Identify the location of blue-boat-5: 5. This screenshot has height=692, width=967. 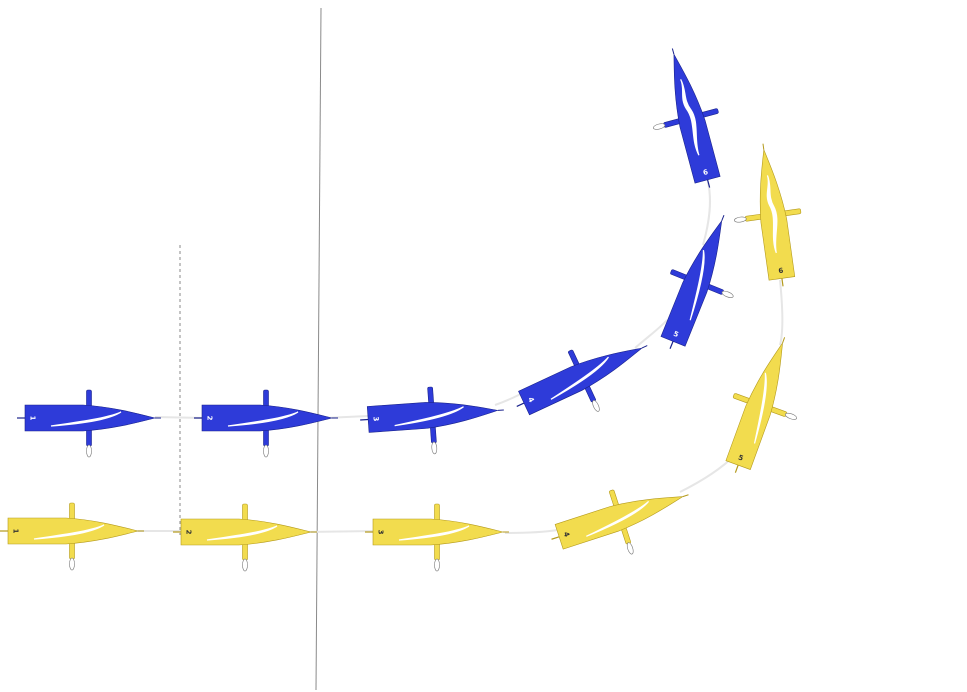
(697, 282).